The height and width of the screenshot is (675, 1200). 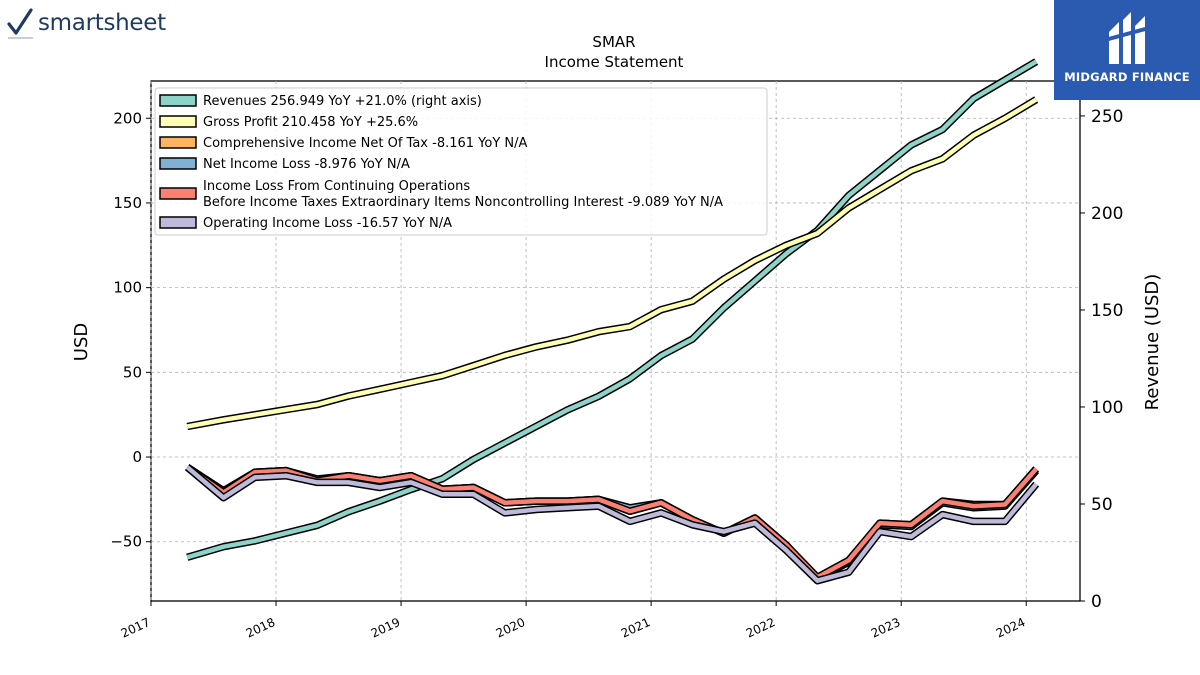 I want to click on y-axis-label: USD, so click(x=81, y=342).